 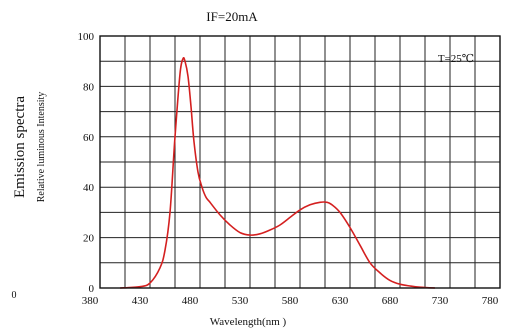 I want to click on x-axis-label: Wavelength(nm ), so click(x=248, y=322).